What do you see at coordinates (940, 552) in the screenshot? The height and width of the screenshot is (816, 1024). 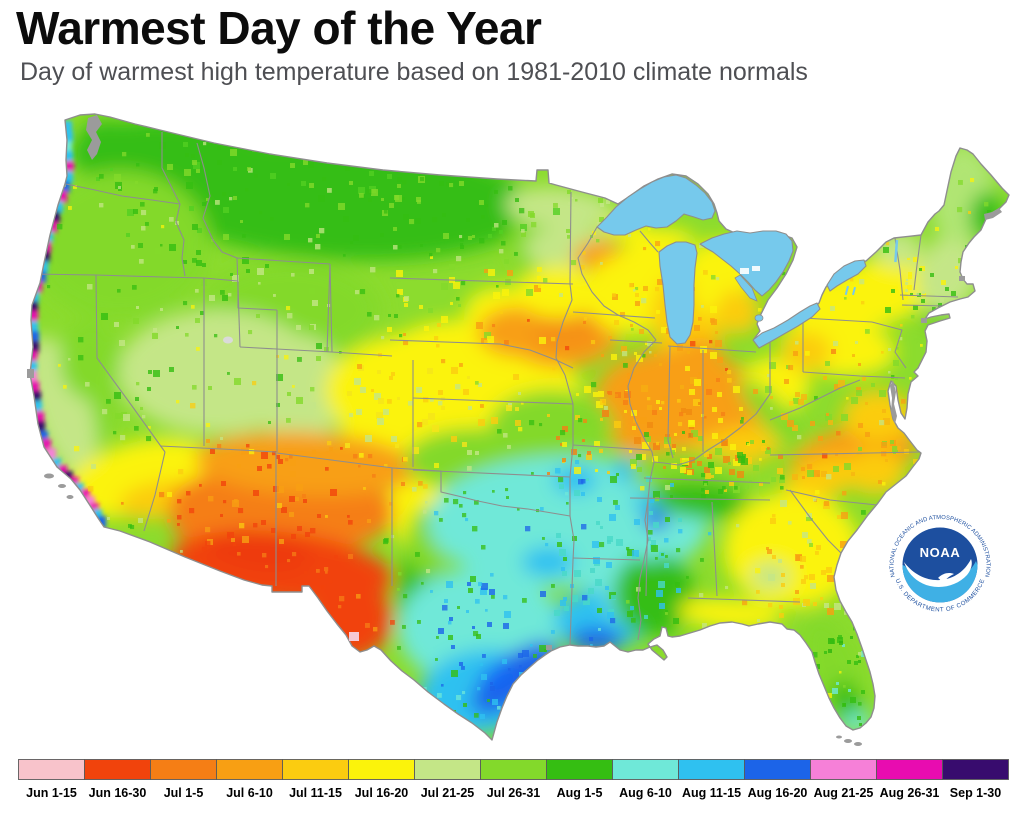 I see `svg-text: NOAA` at bounding box center [940, 552].